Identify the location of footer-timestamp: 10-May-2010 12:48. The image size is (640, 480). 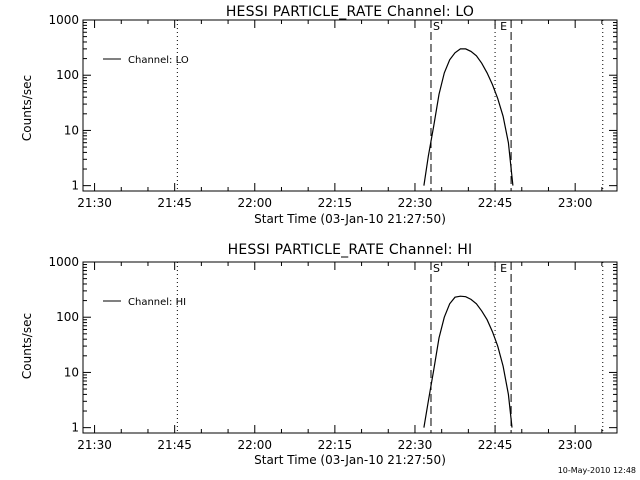
(596, 470).